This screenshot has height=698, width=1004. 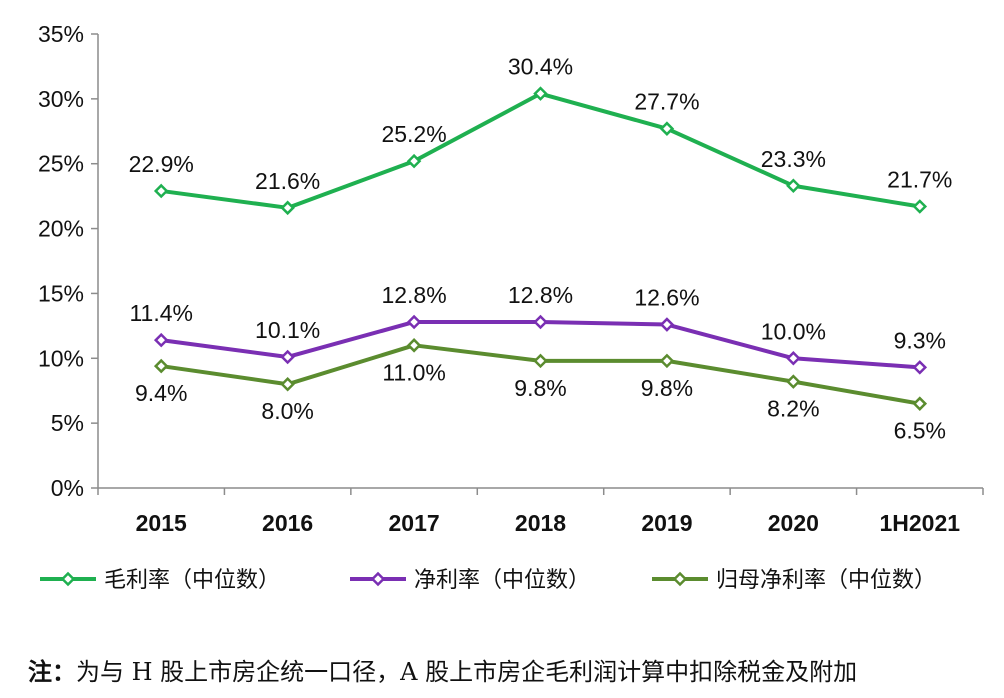 I want to click on legend-item-1: 毛利率（中位数）, so click(x=160, y=580).